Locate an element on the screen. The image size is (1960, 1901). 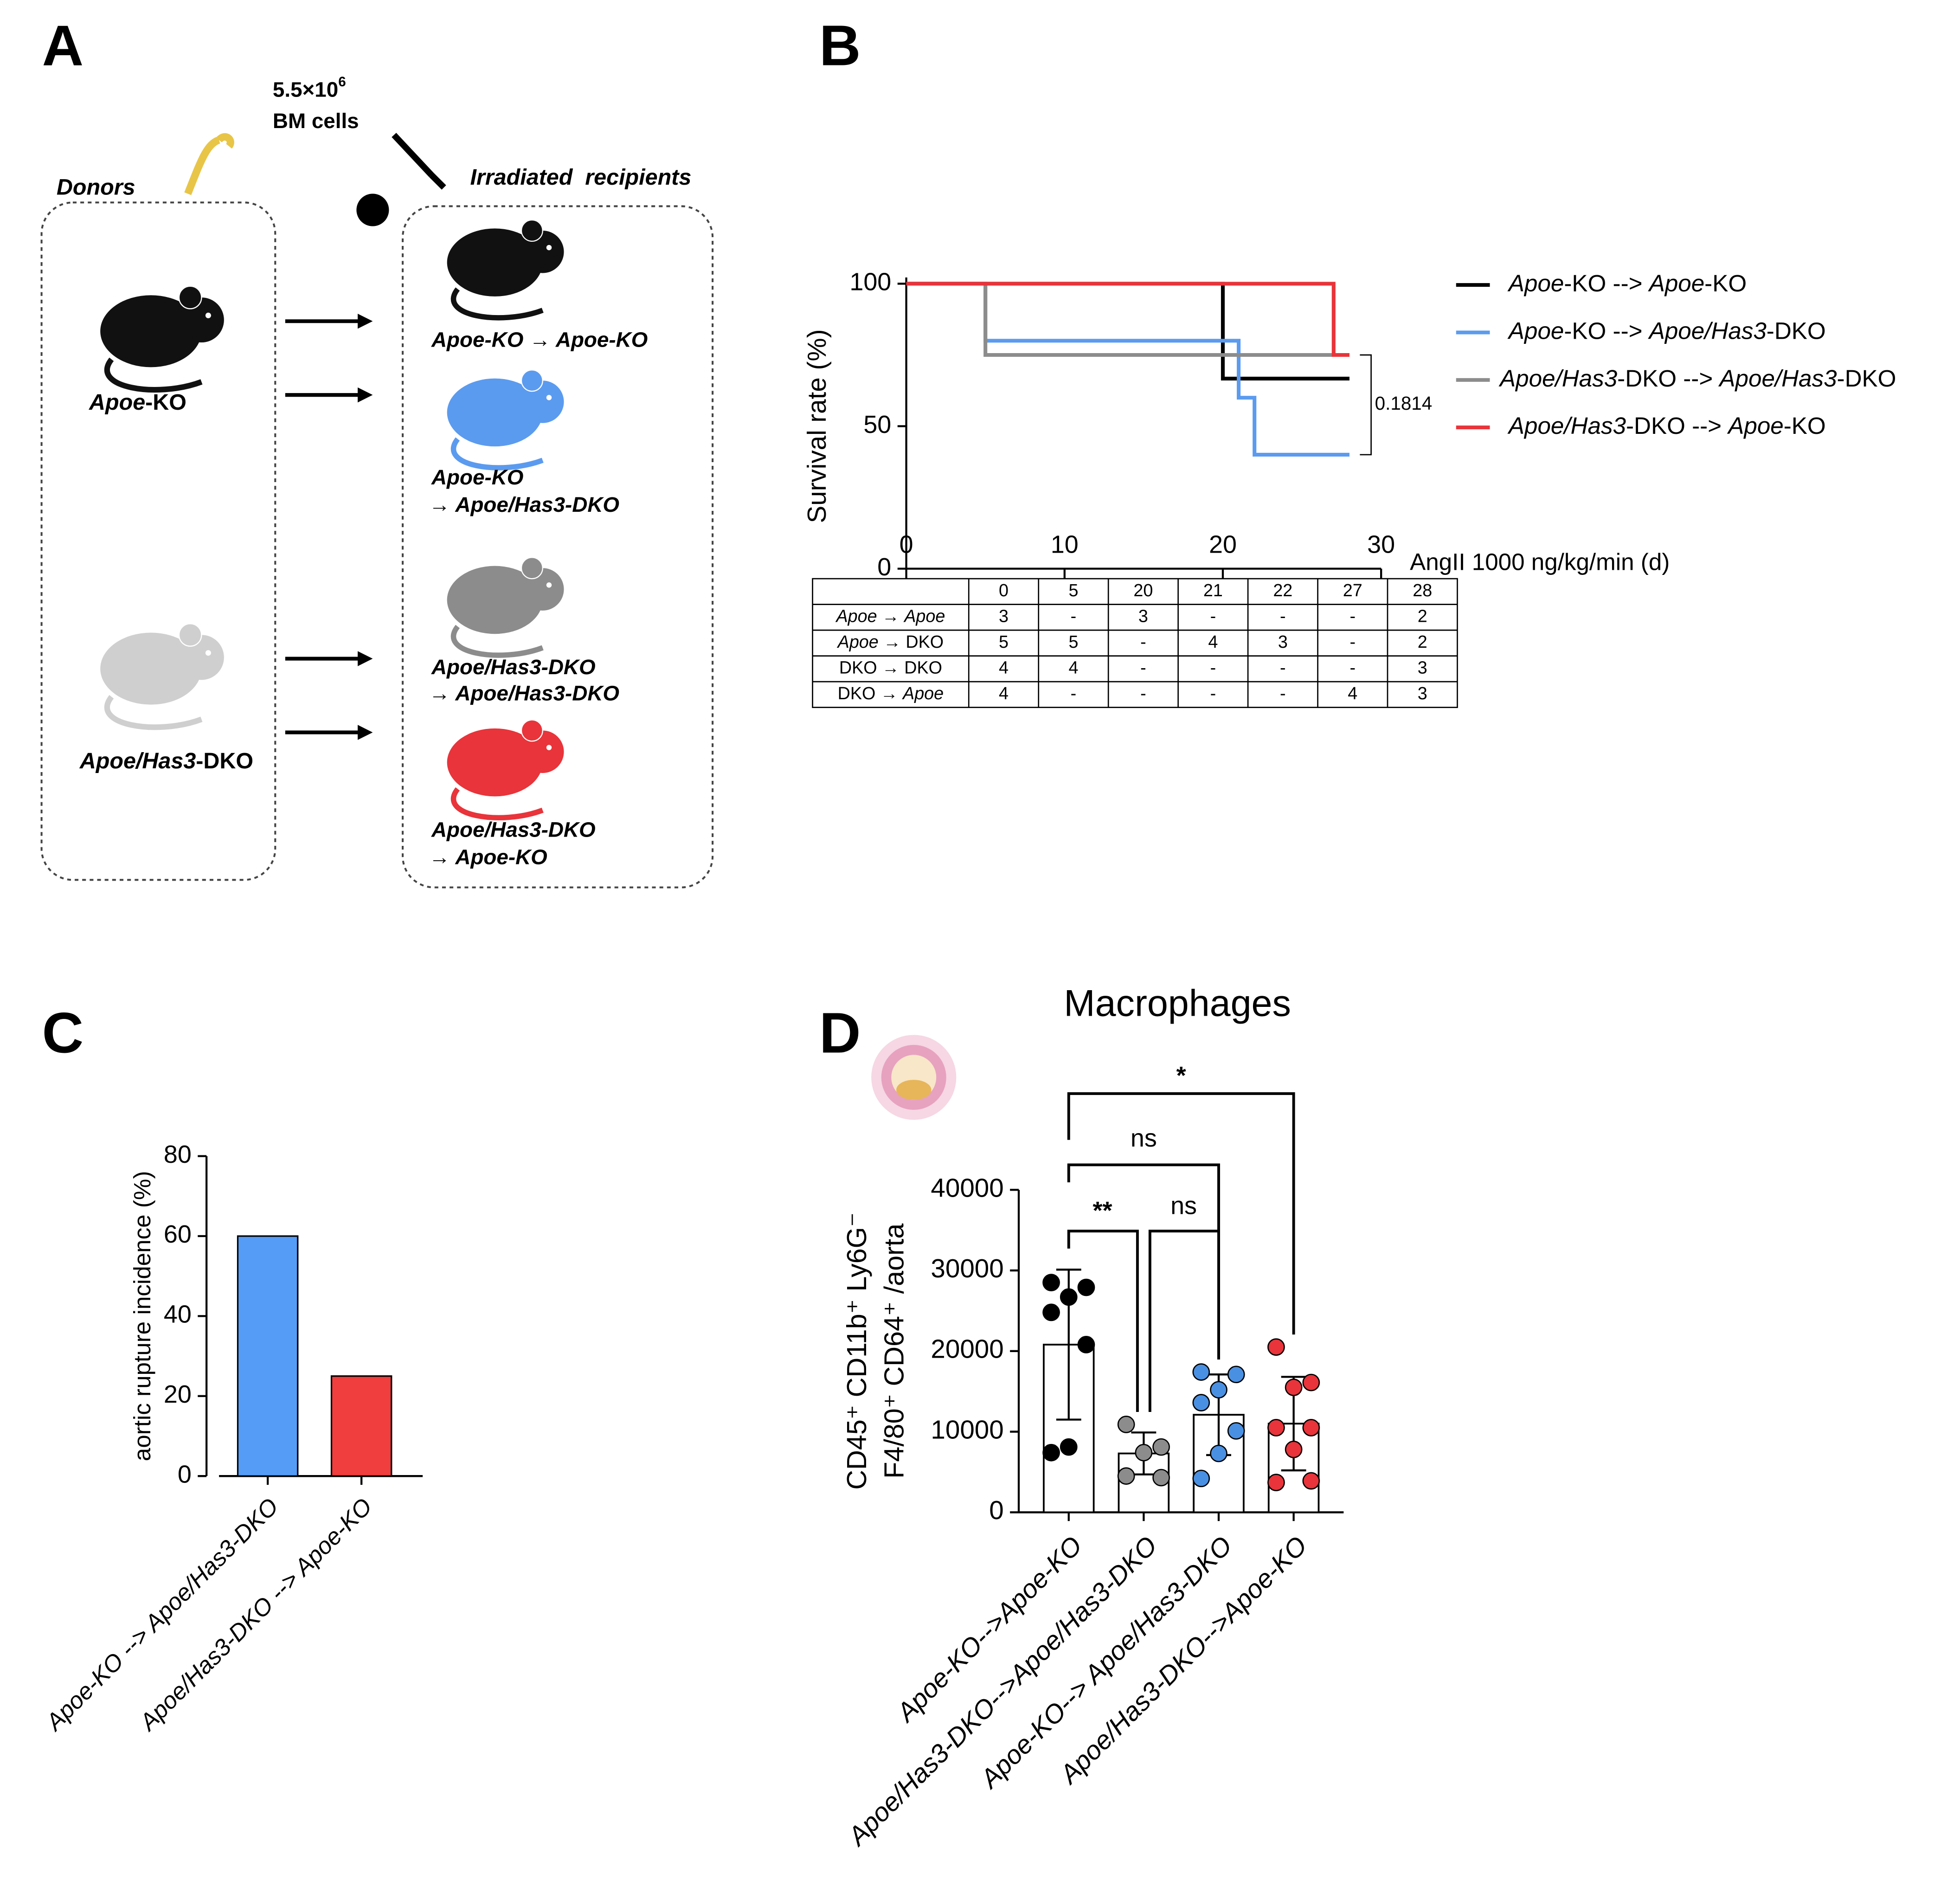
bone-icon is located at coordinates (209, 164).